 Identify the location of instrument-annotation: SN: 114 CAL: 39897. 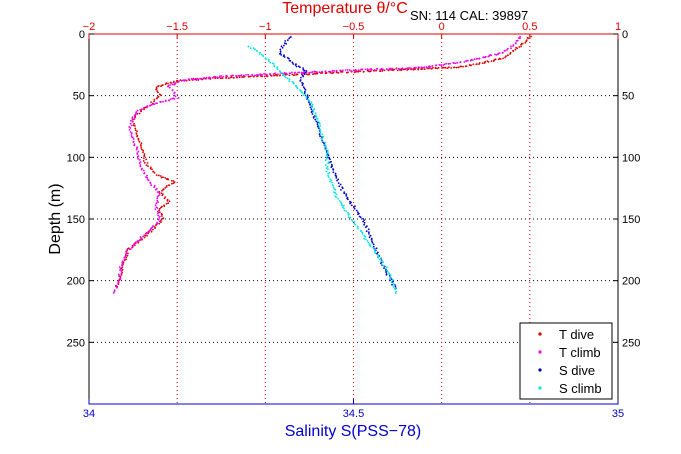
(469, 15).